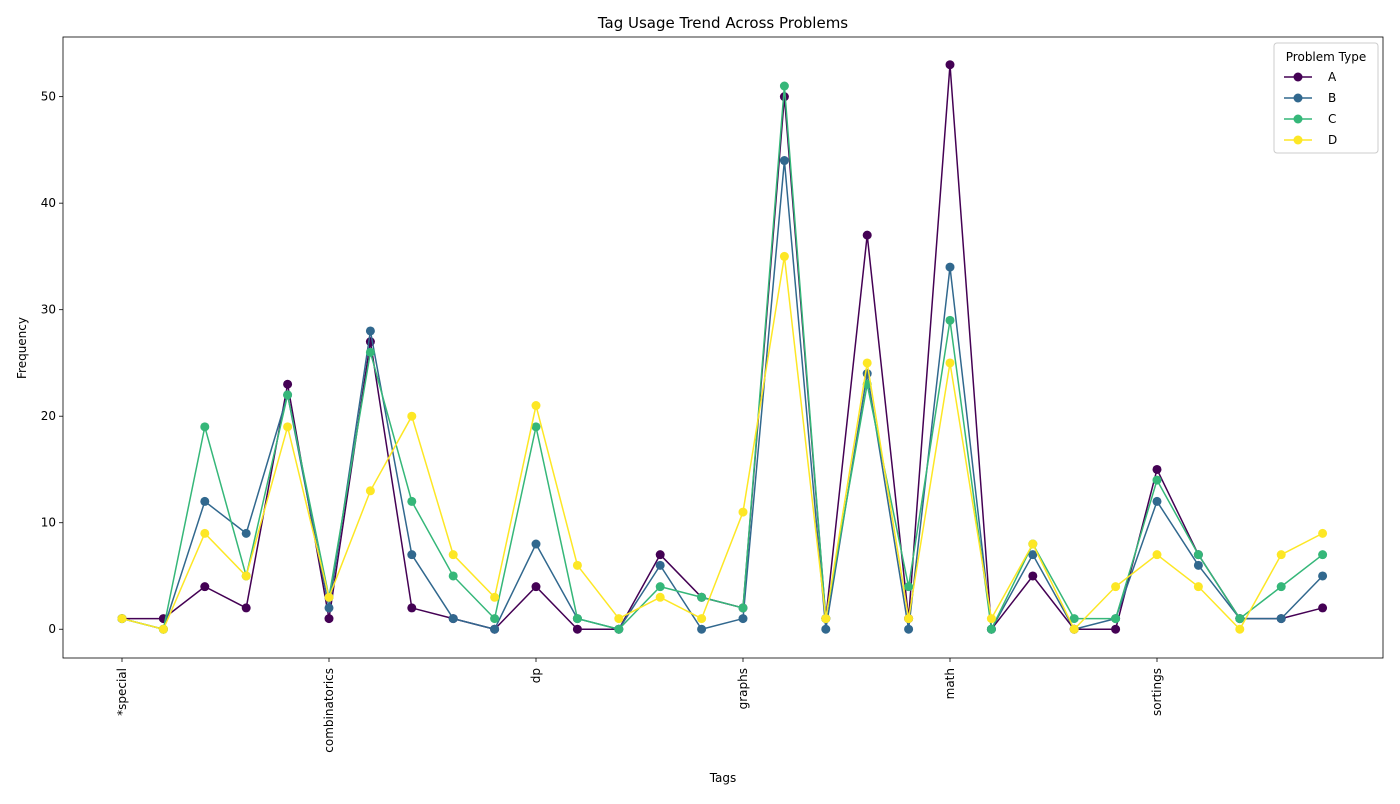  Describe the element at coordinates (536, 675) in the screenshot. I see `x-tick-label: dp` at that location.